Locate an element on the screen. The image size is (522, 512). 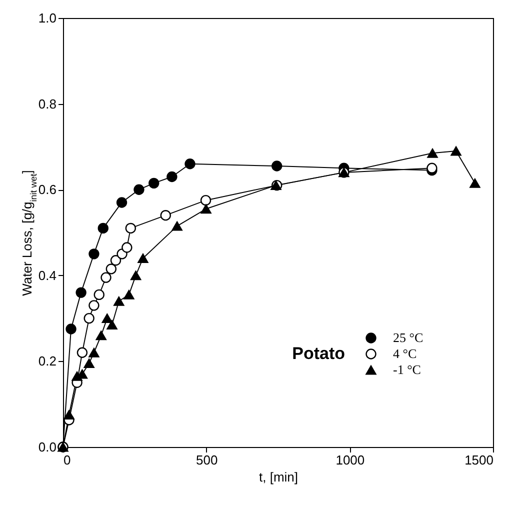
x-axis-title: t, [min] is located at coordinates (278, 477).